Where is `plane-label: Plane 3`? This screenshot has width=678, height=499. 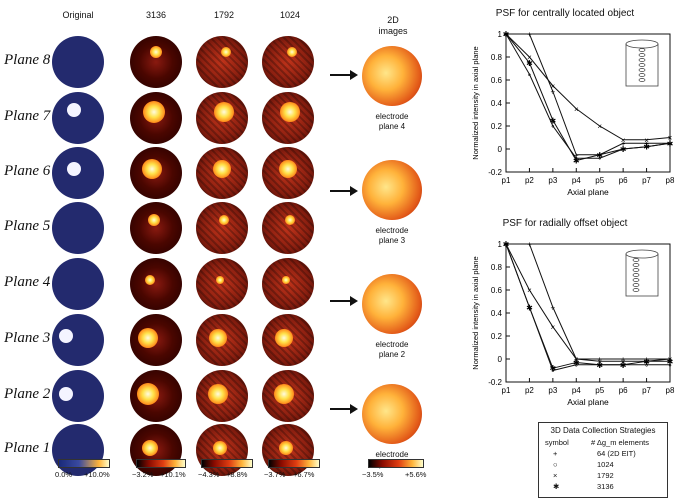
plane-label: Plane 3 is located at coordinates (27, 338).